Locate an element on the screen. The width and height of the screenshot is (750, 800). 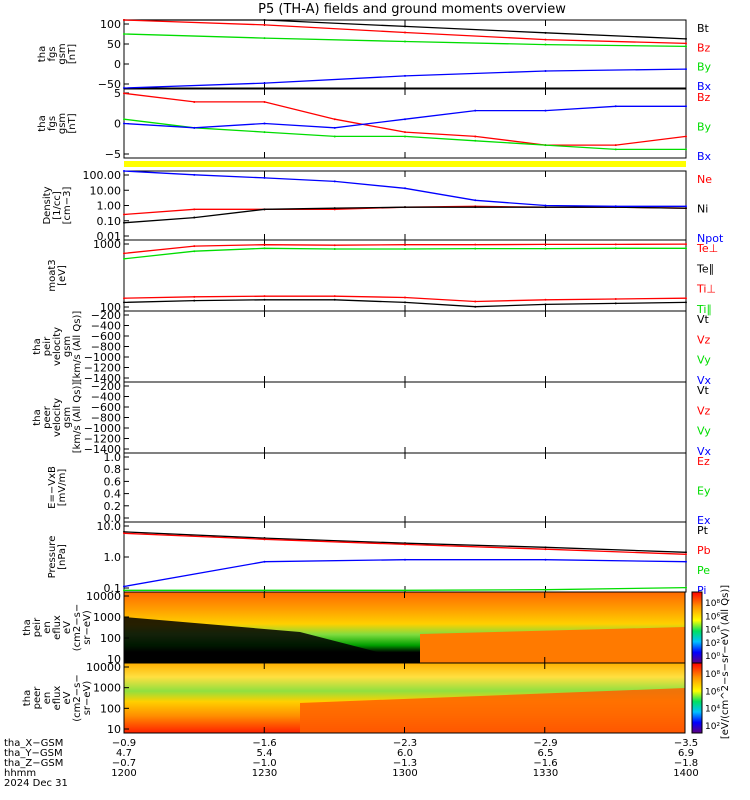
x-tick-label: −2.3 is located at coordinates (405, 743).